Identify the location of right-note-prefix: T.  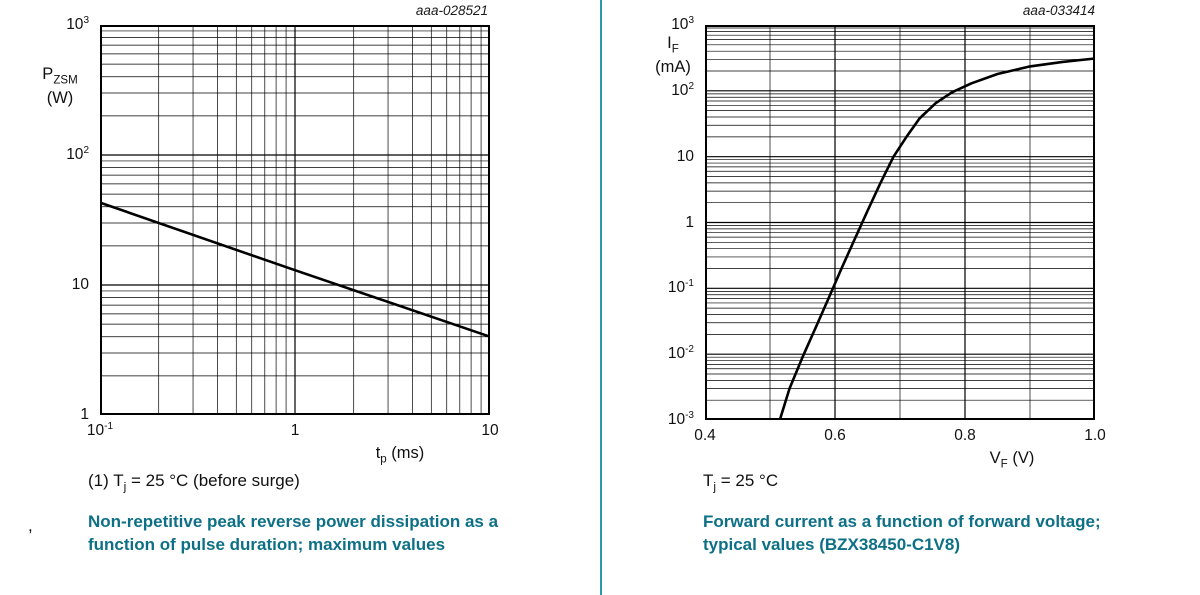
(708, 480).